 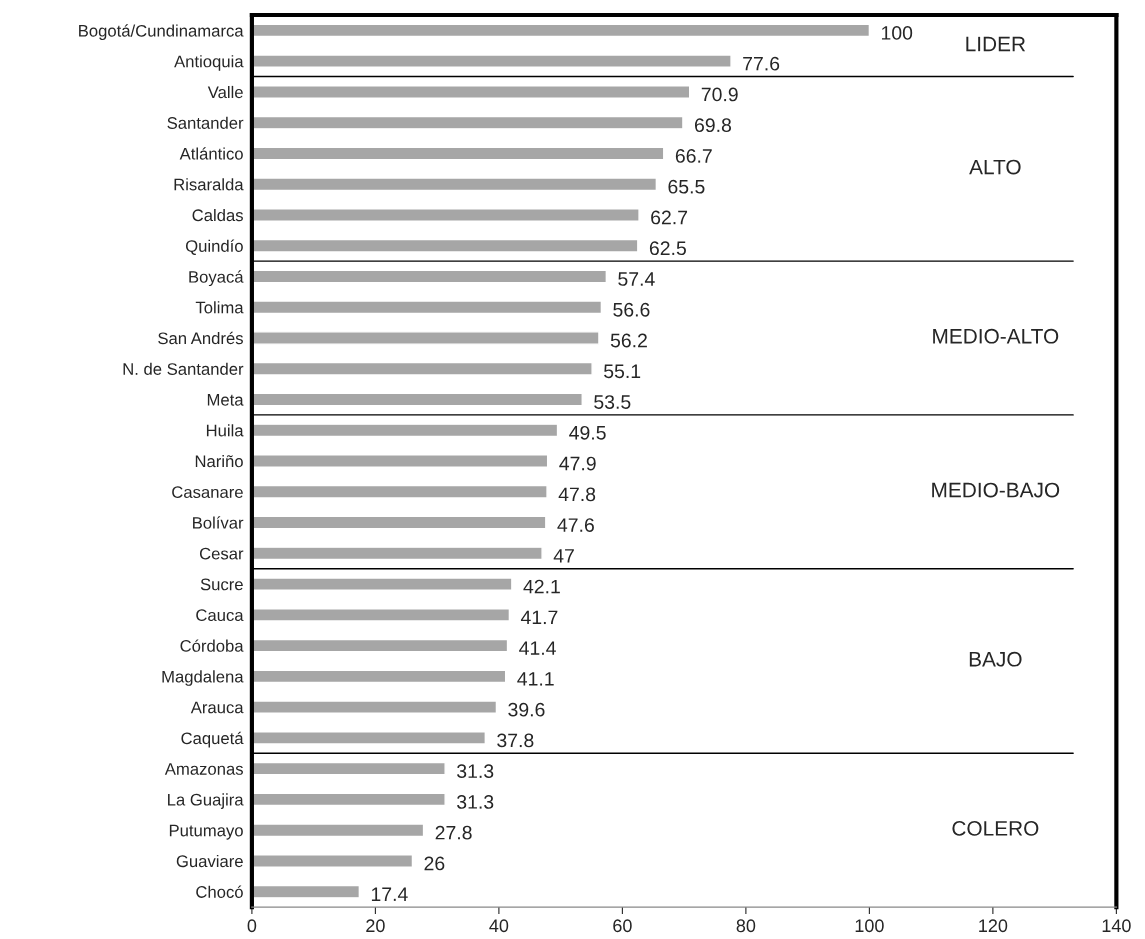 I want to click on x-tick-label: 100, so click(x=869, y=926).